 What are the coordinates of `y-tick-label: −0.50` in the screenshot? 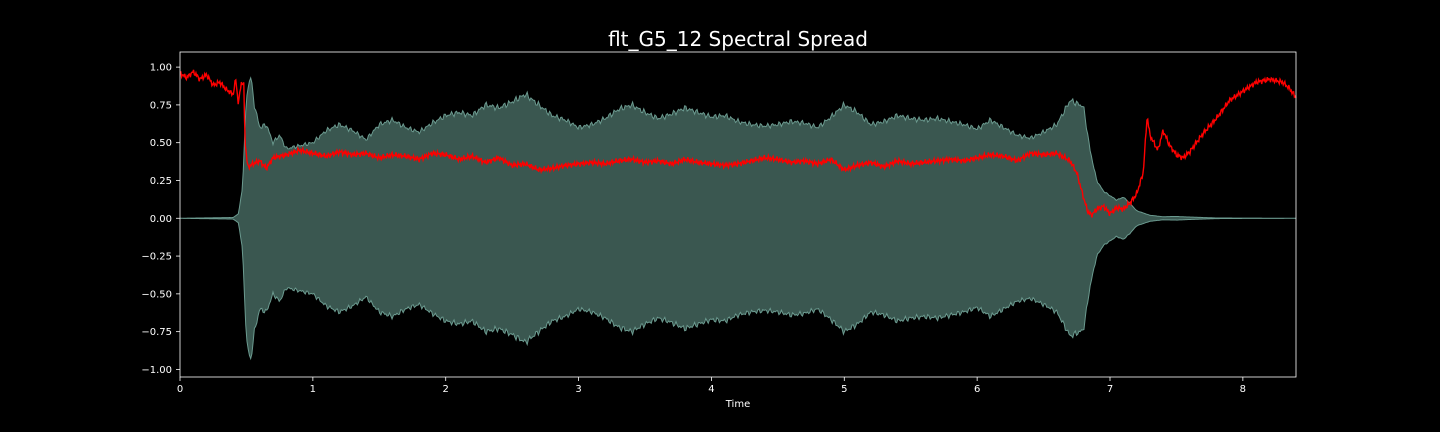 It's located at (156, 294).